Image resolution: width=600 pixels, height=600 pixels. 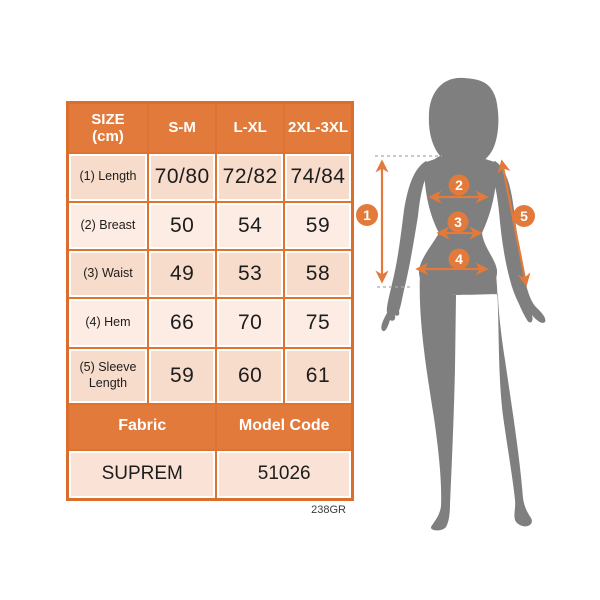 I want to click on breast-s-m: 50, so click(x=182, y=225).